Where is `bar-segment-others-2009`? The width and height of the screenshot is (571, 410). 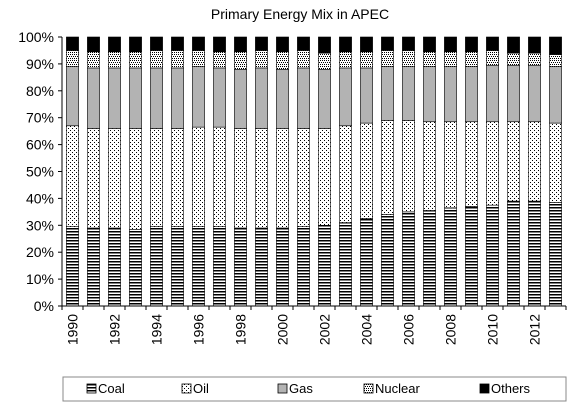
bar-segment-others-2009 is located at coordinates (471, 44).